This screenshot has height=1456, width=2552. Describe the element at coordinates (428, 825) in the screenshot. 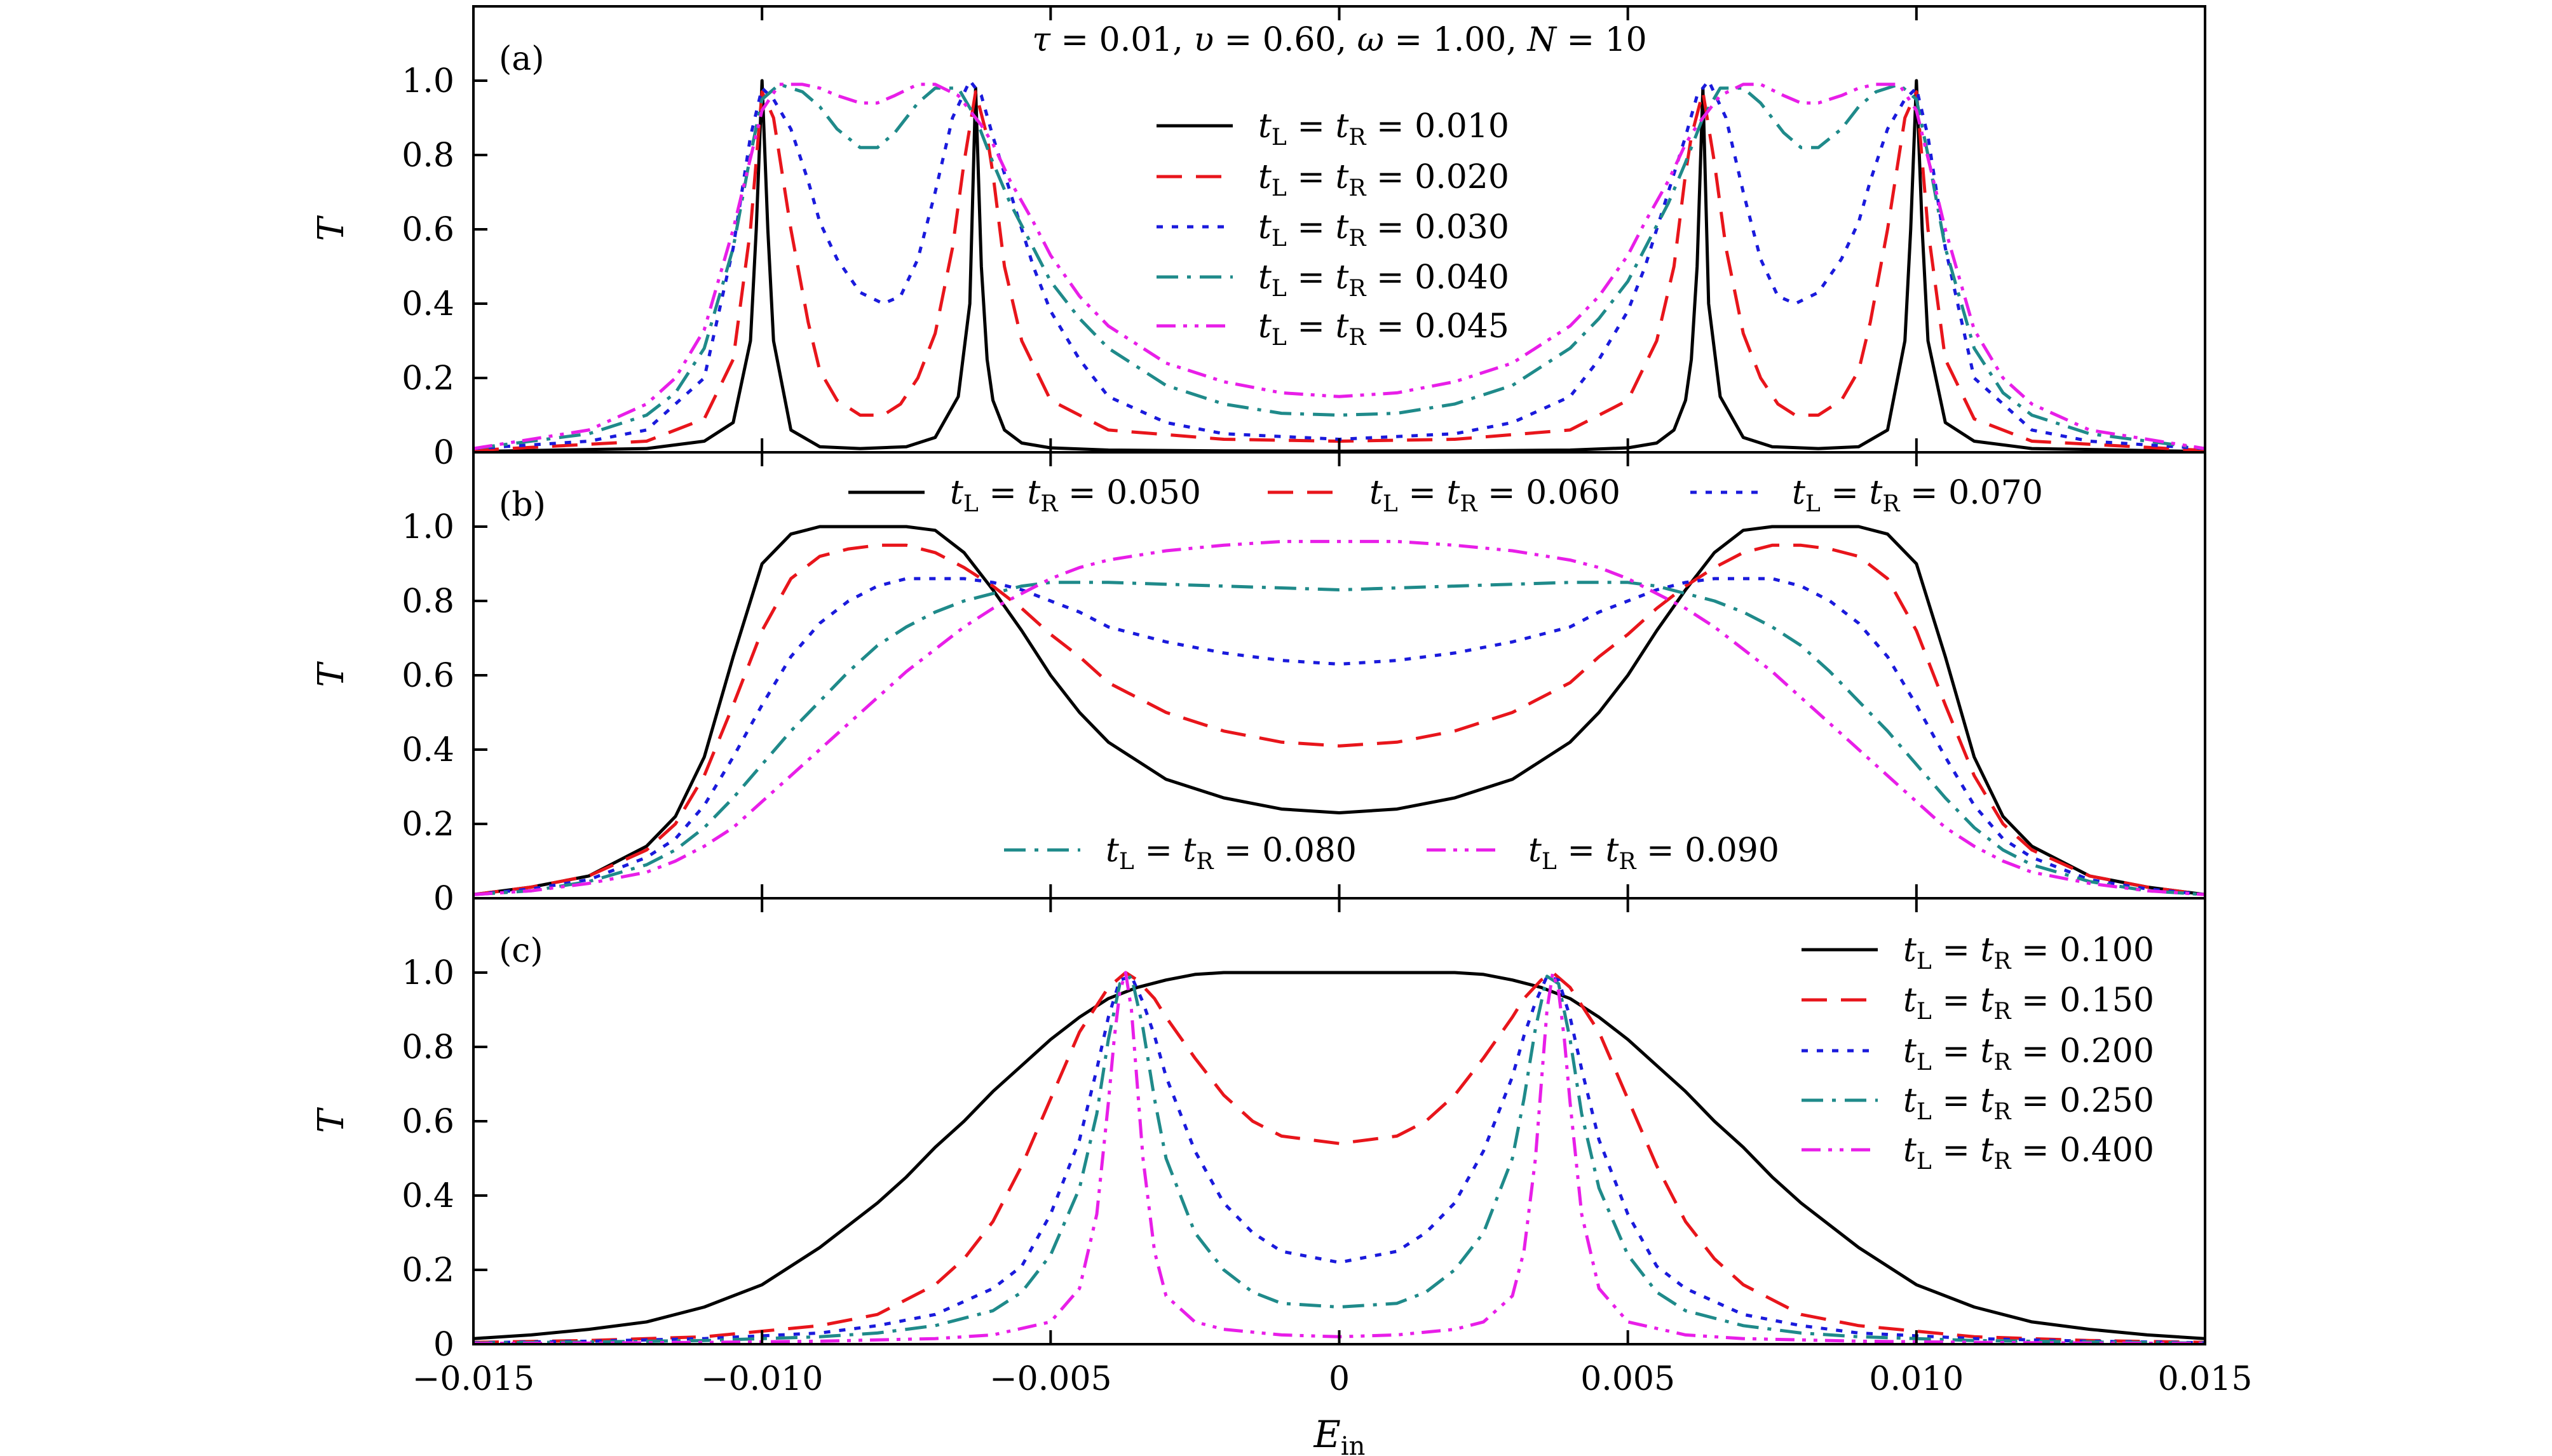

I see `y-tick-label: 0.2` at that location.